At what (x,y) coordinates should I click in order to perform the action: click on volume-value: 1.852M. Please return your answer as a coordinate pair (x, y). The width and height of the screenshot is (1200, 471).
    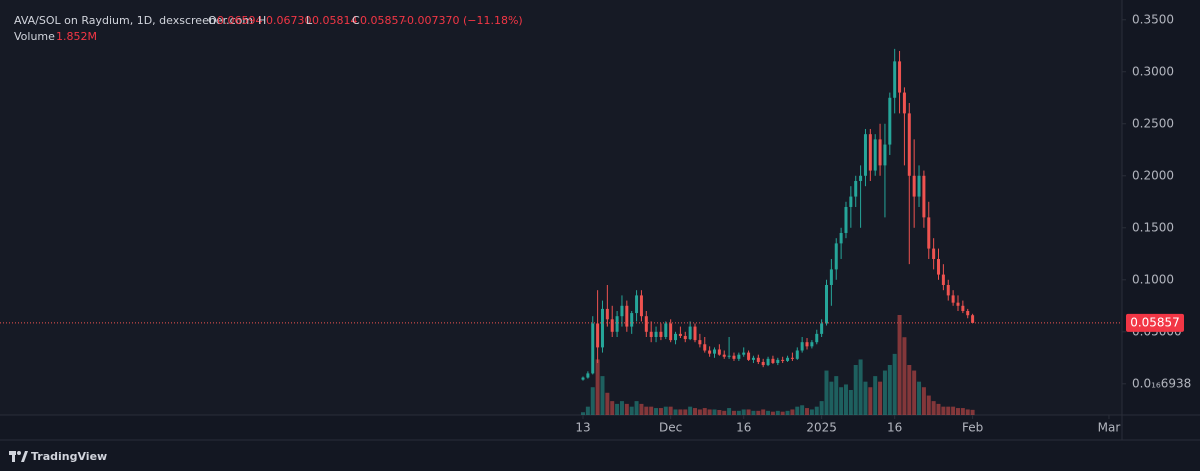
    Looking at the image, I should click on (76, 36).